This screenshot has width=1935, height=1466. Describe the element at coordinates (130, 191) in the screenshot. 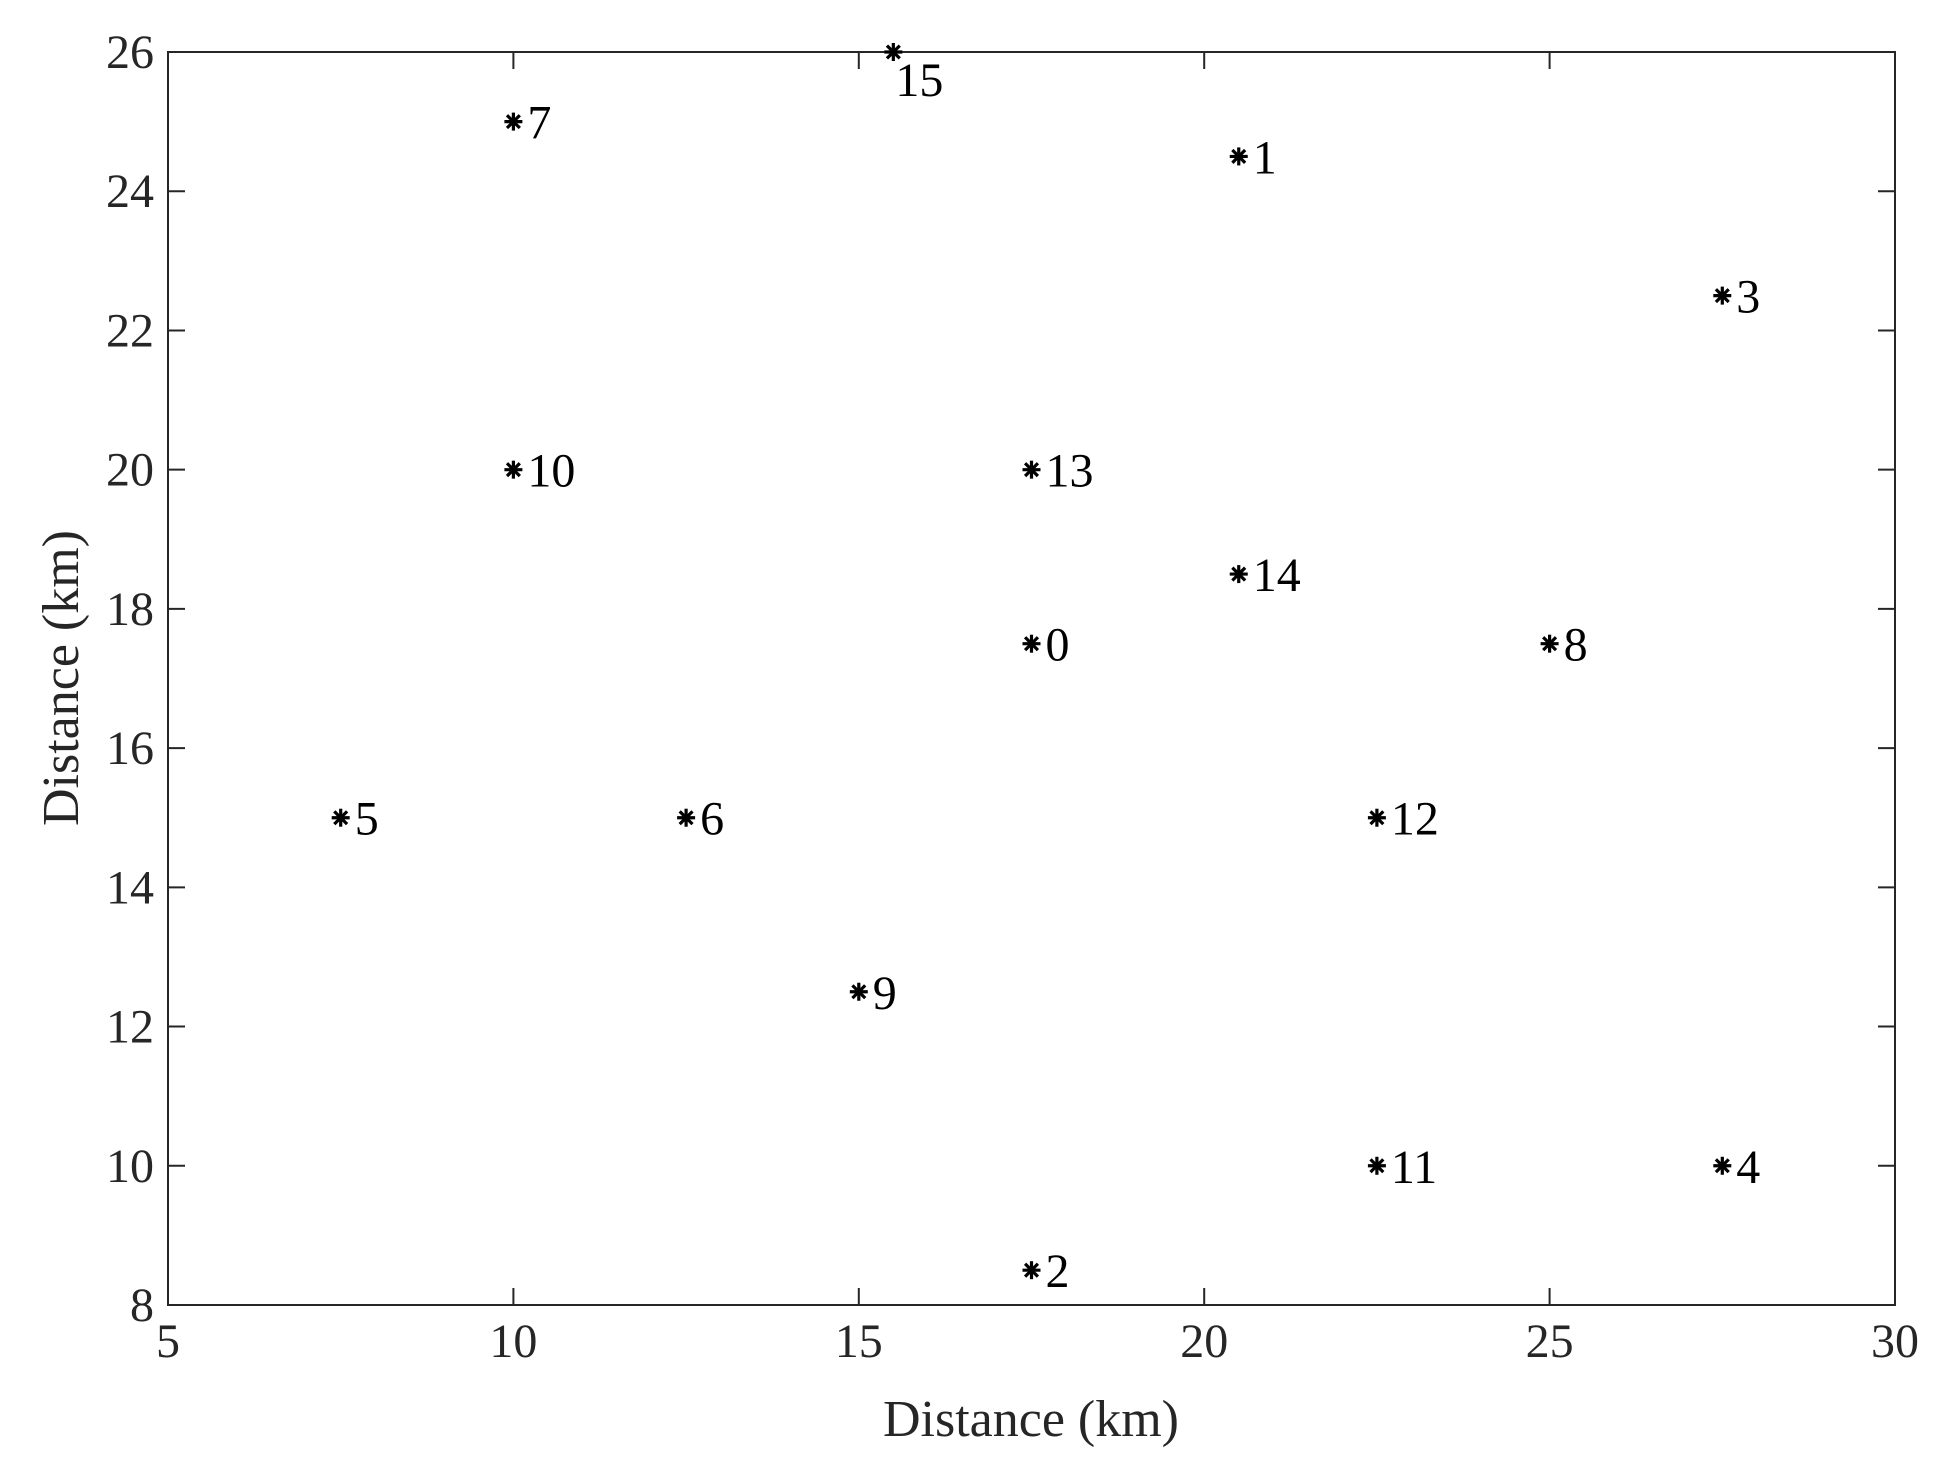

I see `y-tick-label: 24` at that location.